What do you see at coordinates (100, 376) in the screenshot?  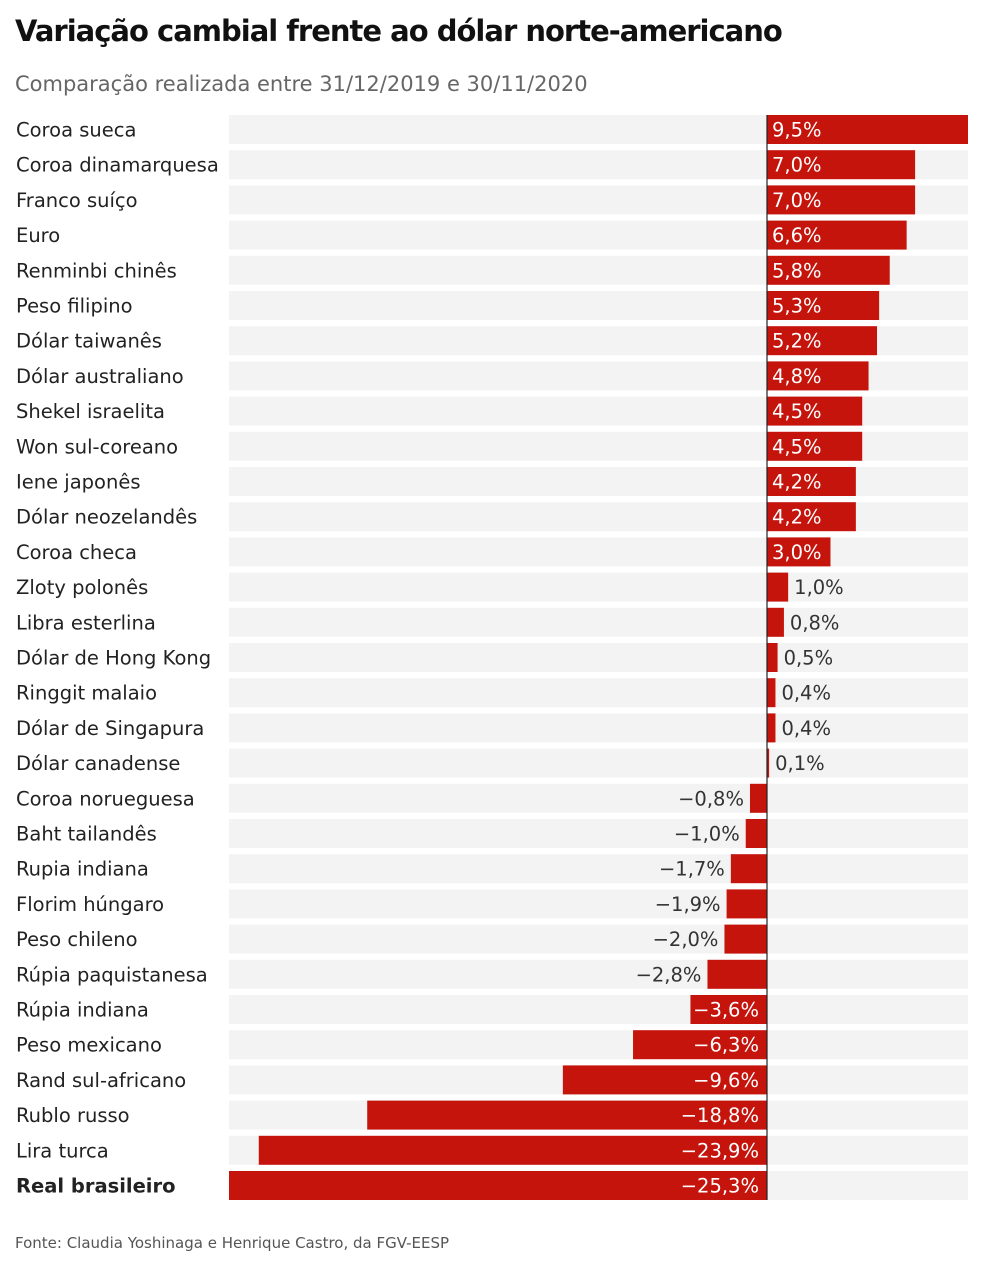 I see `category-label: Dólar australiano` at bounding box center [100, 376].